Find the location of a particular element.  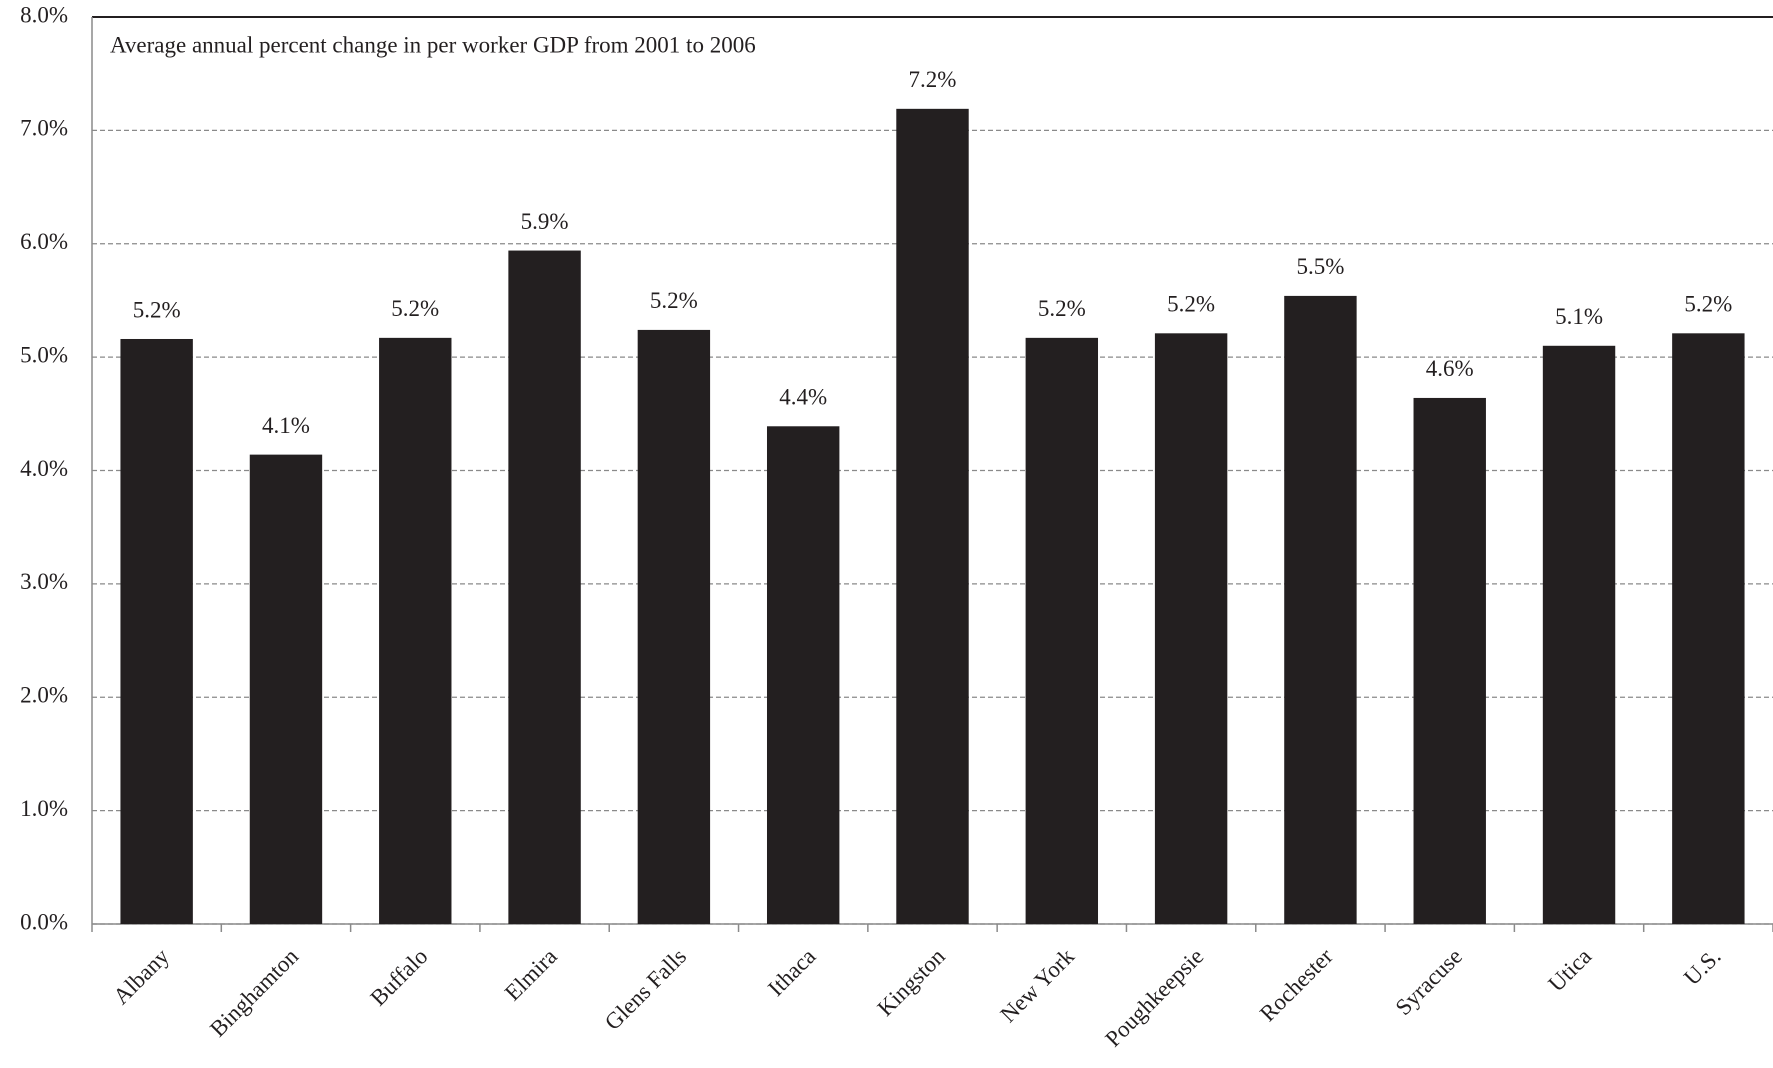

value-label: 7.2% is located at coordinates (933, 79).